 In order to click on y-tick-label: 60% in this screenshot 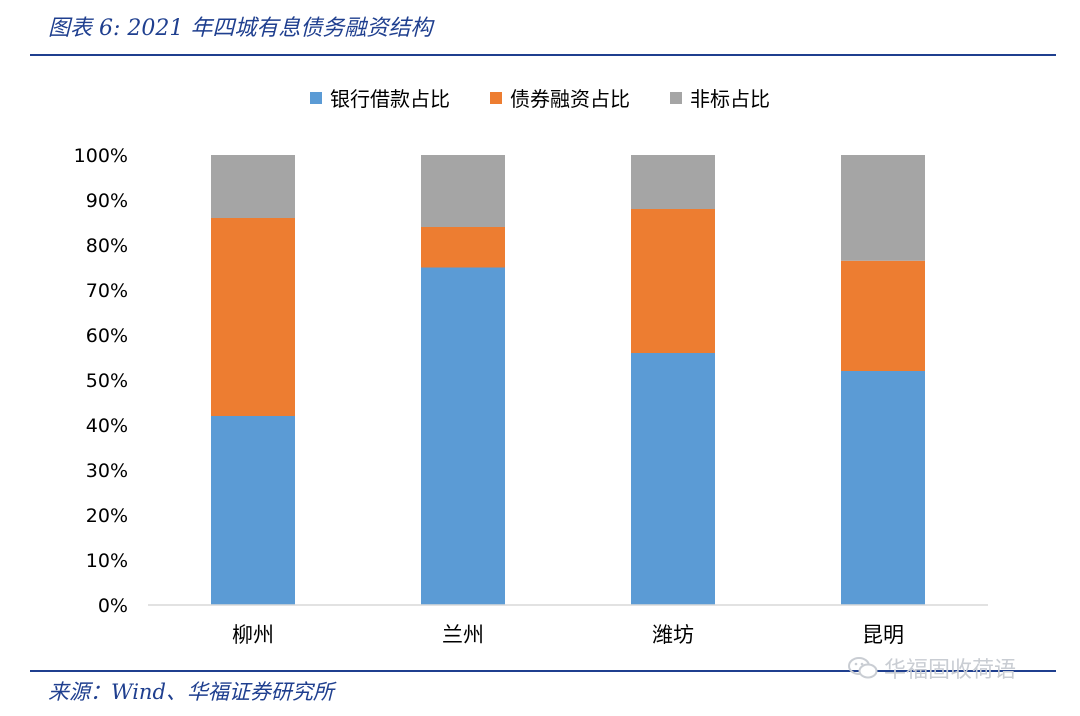, I will do `click(107, 336)`.